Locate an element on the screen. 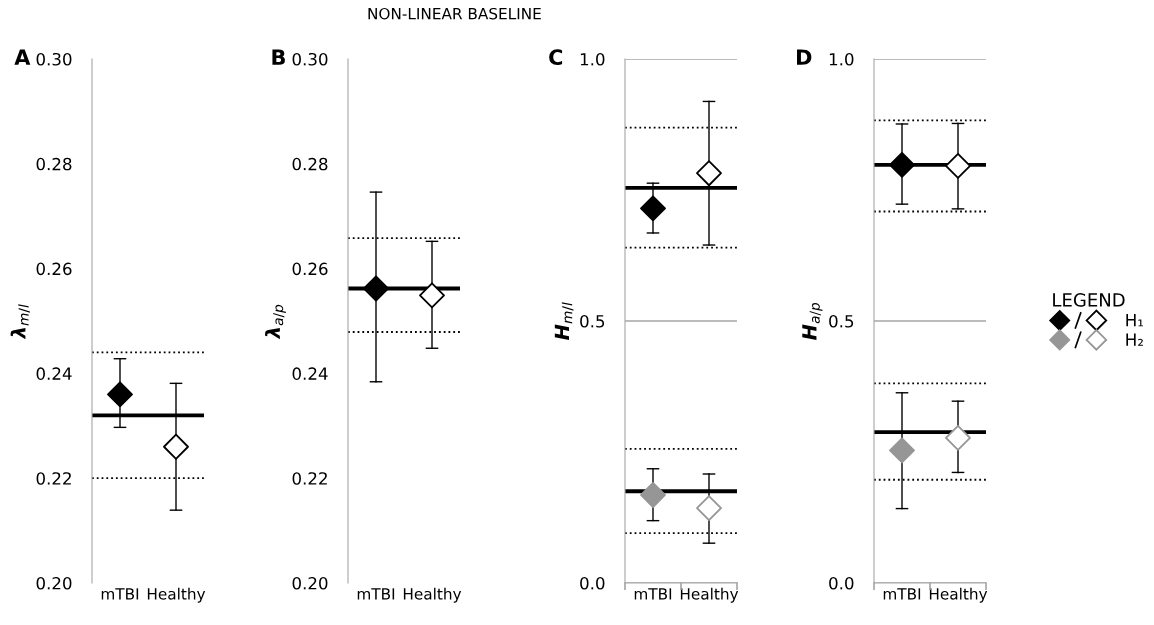 This screenshot has width=1154, height=625. text: C is located at coordinates (556, 57).